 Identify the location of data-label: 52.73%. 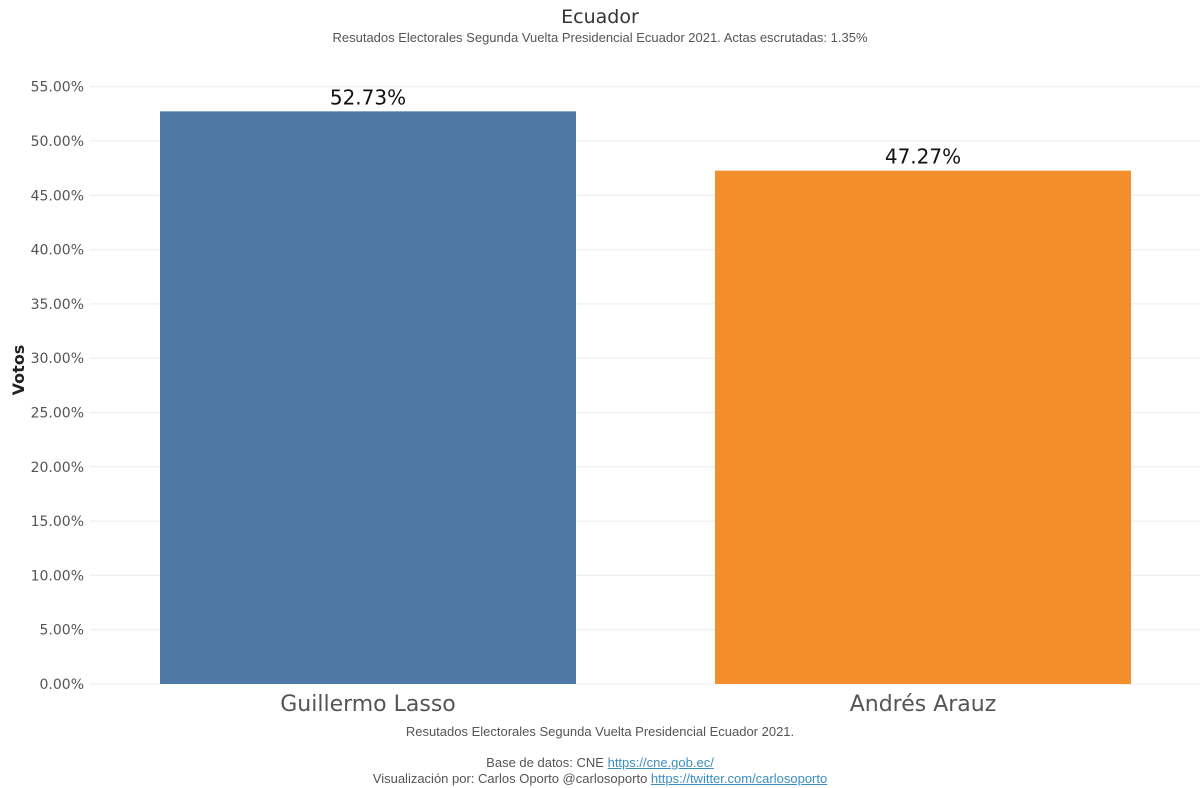
(368, 97).